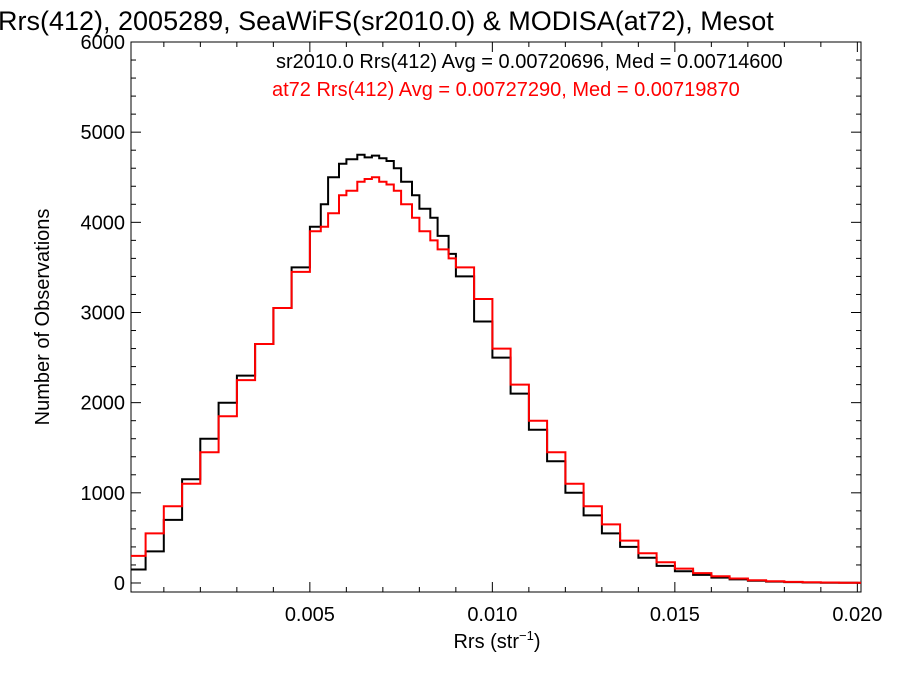 The image size is (900, 675). I want to click on x-axis-label: Rrs (str−1), so click(496, 640).